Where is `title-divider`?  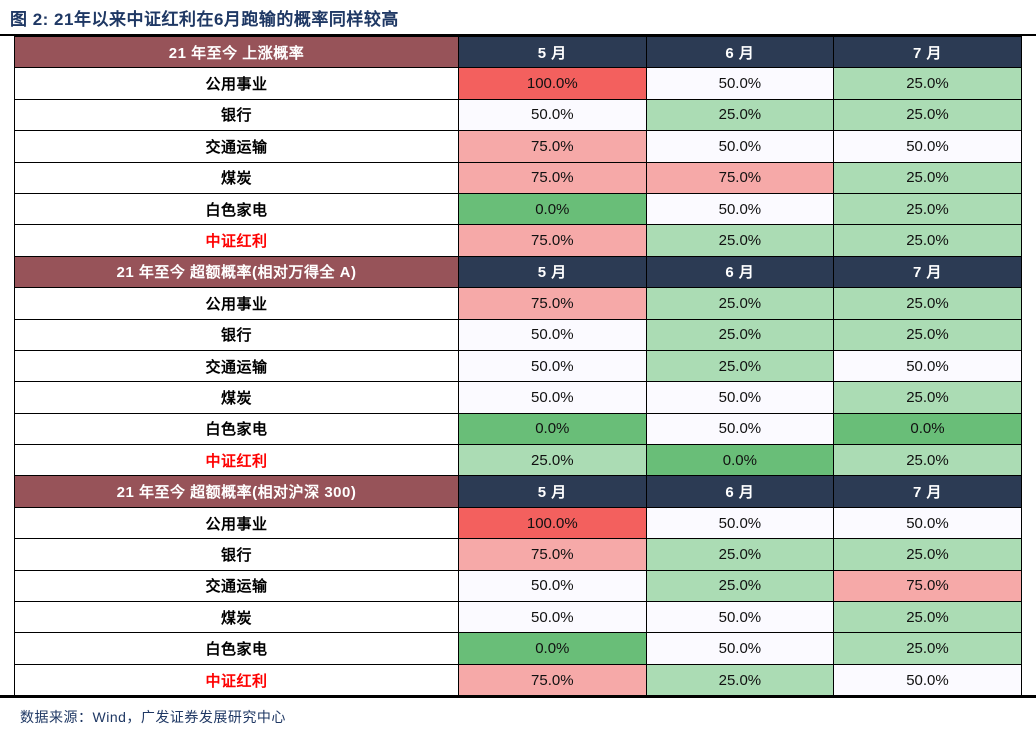 title-divider is located at coordinates (518, 35).